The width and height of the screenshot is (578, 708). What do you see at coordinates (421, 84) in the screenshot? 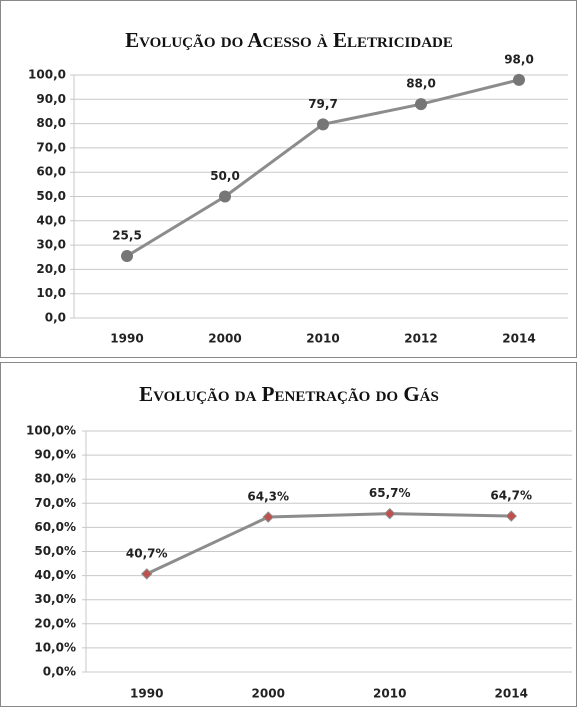
I see `data-label: 88,0` at bounding box center [421, 84].